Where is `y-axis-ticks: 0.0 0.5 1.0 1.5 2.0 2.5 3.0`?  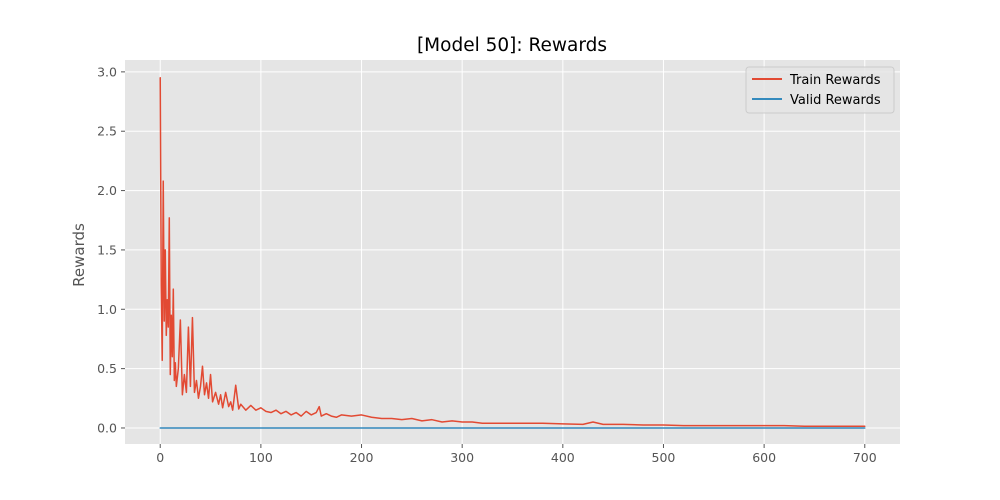
y-axis-ticks: 0.0 0.5 1.0 1.5 2.0 2.5 3.0 is located at coordinates (111, 249).